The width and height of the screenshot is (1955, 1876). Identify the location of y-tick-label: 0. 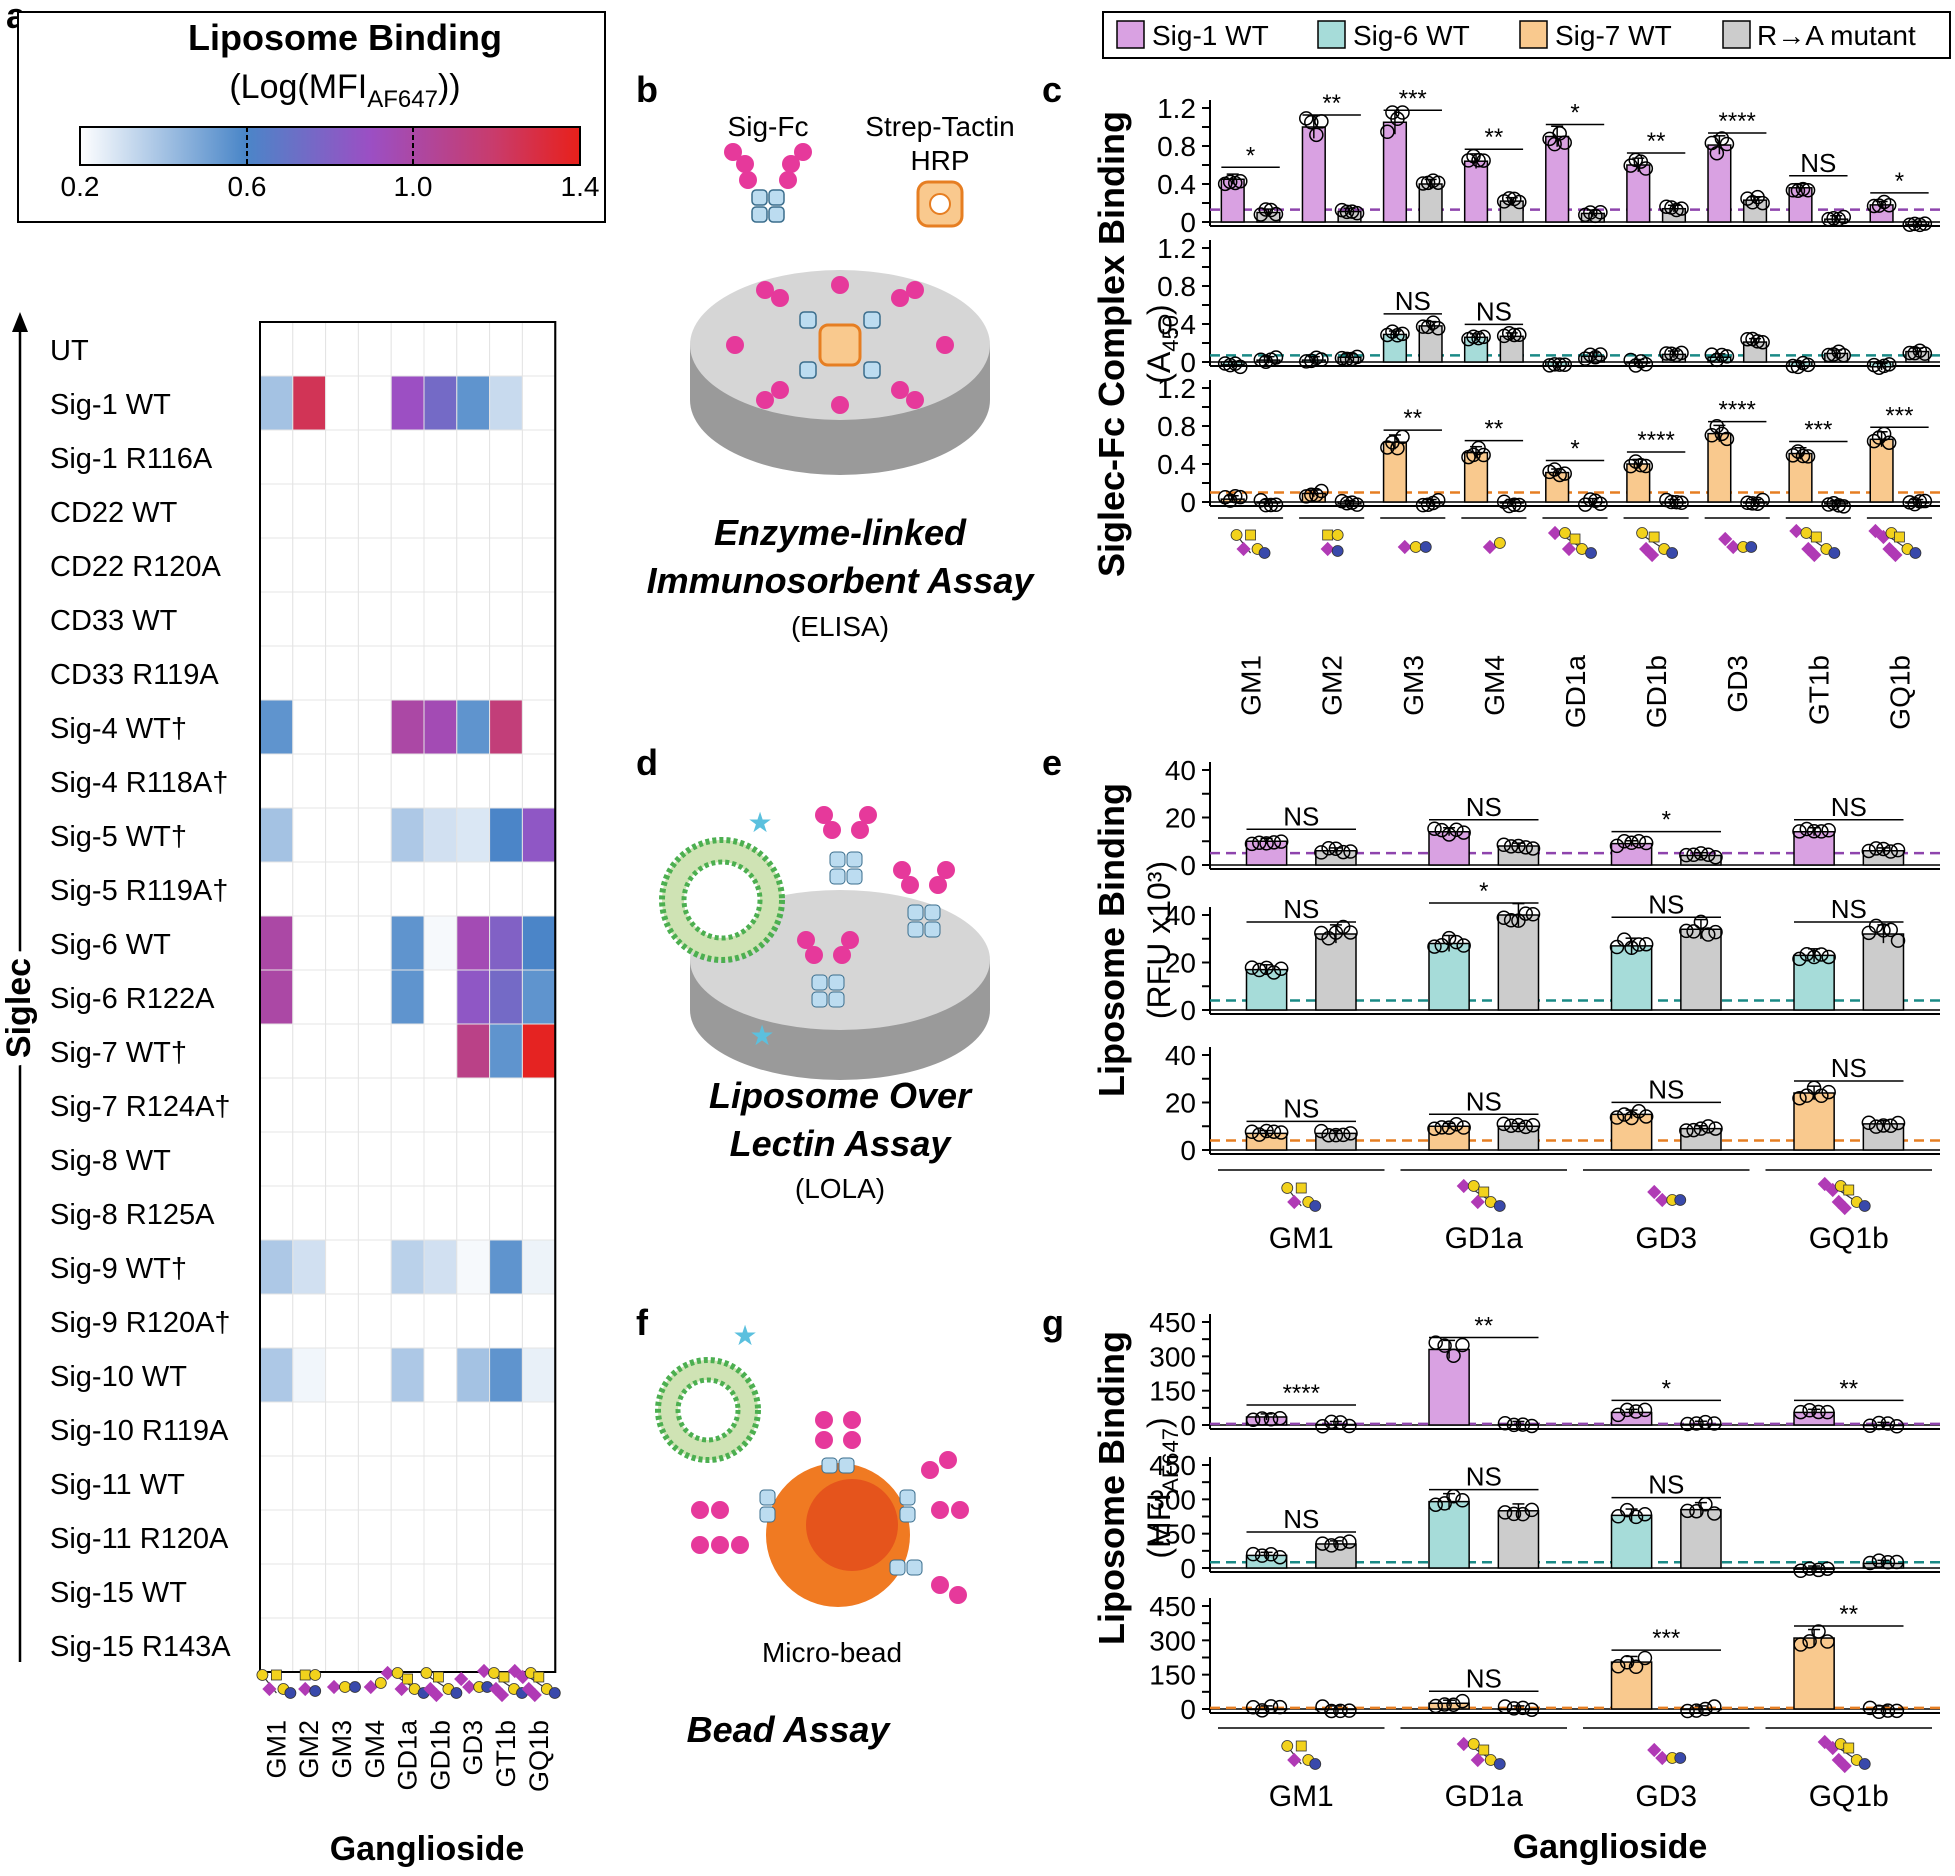
(1188, 362).